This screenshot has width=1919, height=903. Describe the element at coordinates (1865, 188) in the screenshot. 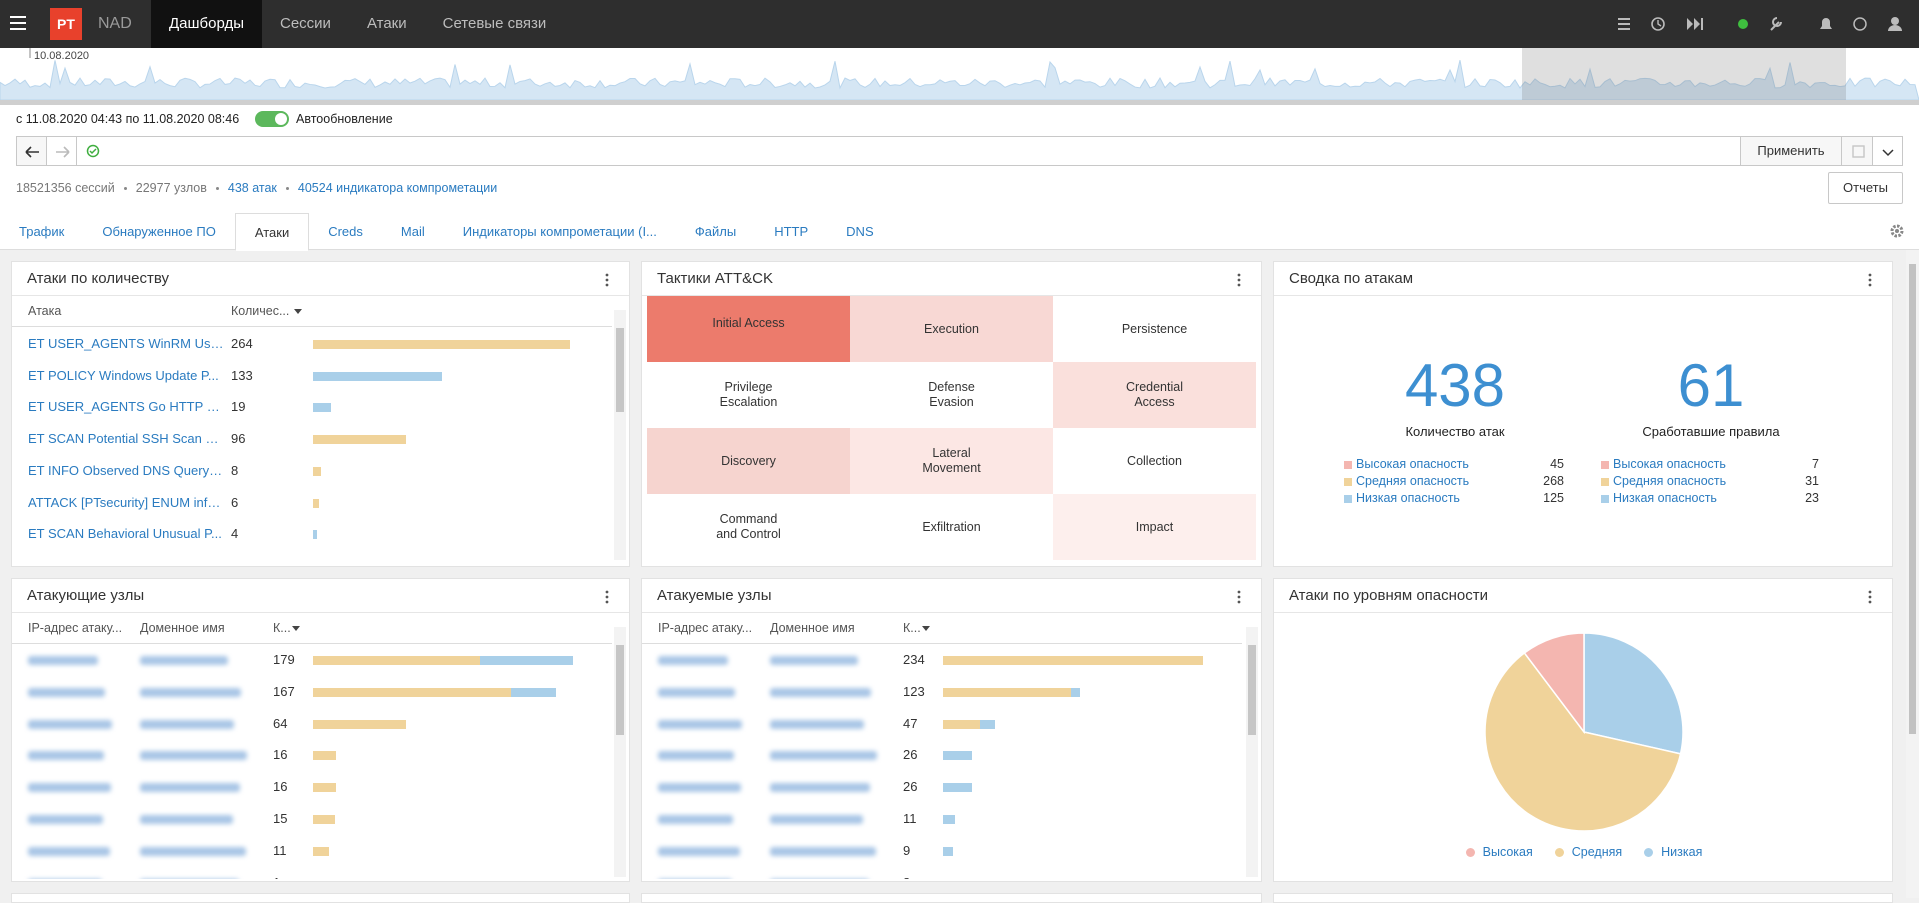

I see `reports-button: Отчеты` at that location.